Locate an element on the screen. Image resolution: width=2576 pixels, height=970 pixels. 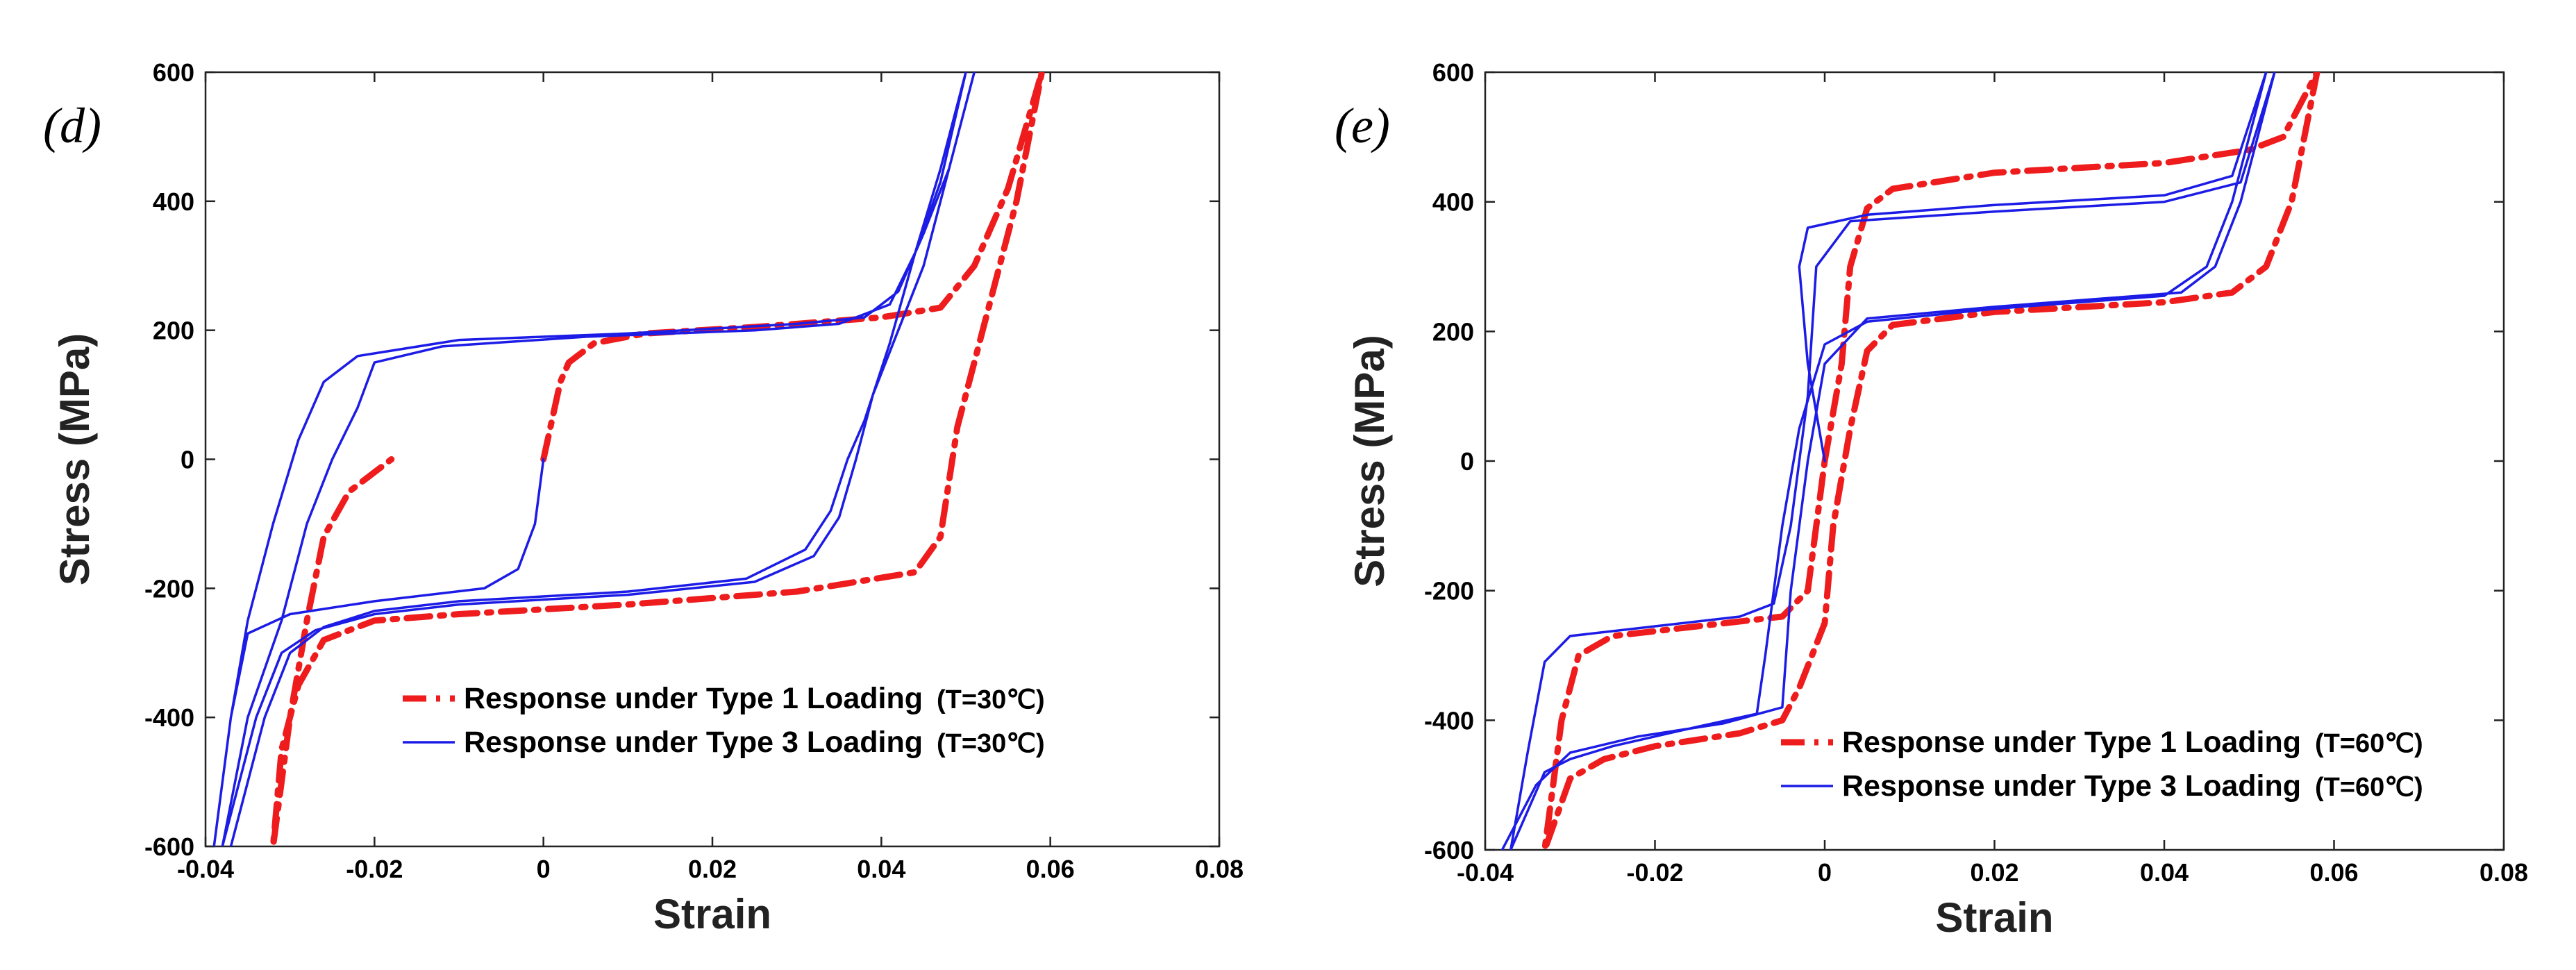
legend-entry: Response under Type 3 Loading (T=30℃) is located at coordinates (754, 742).